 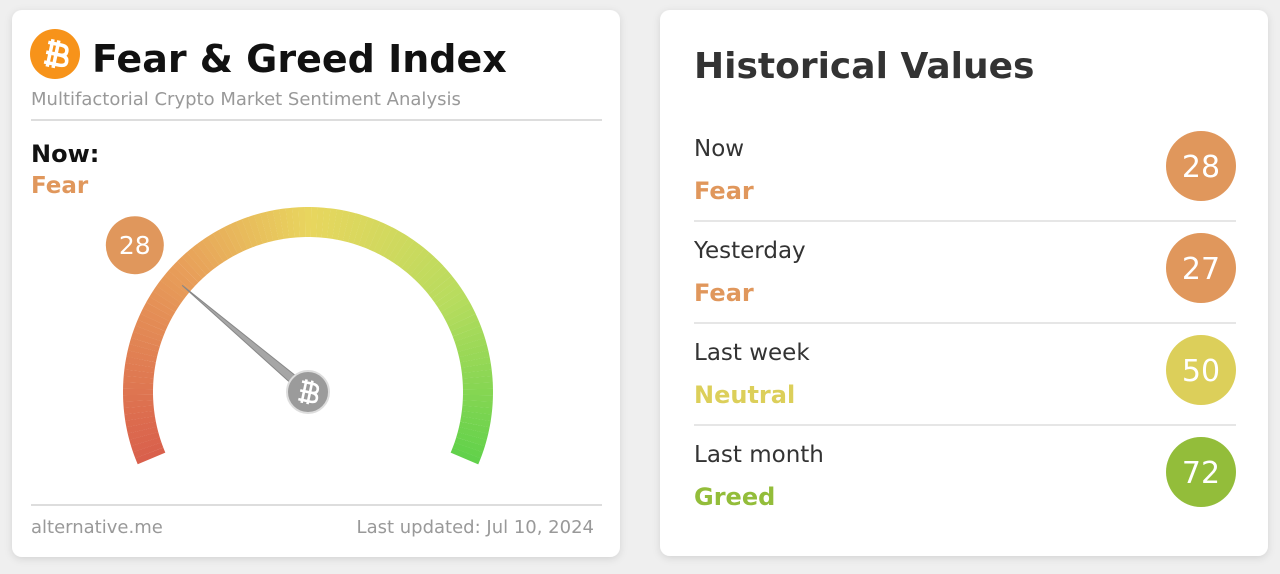 I want to click on classification-label: Neutral, so click(x=744, y=395).